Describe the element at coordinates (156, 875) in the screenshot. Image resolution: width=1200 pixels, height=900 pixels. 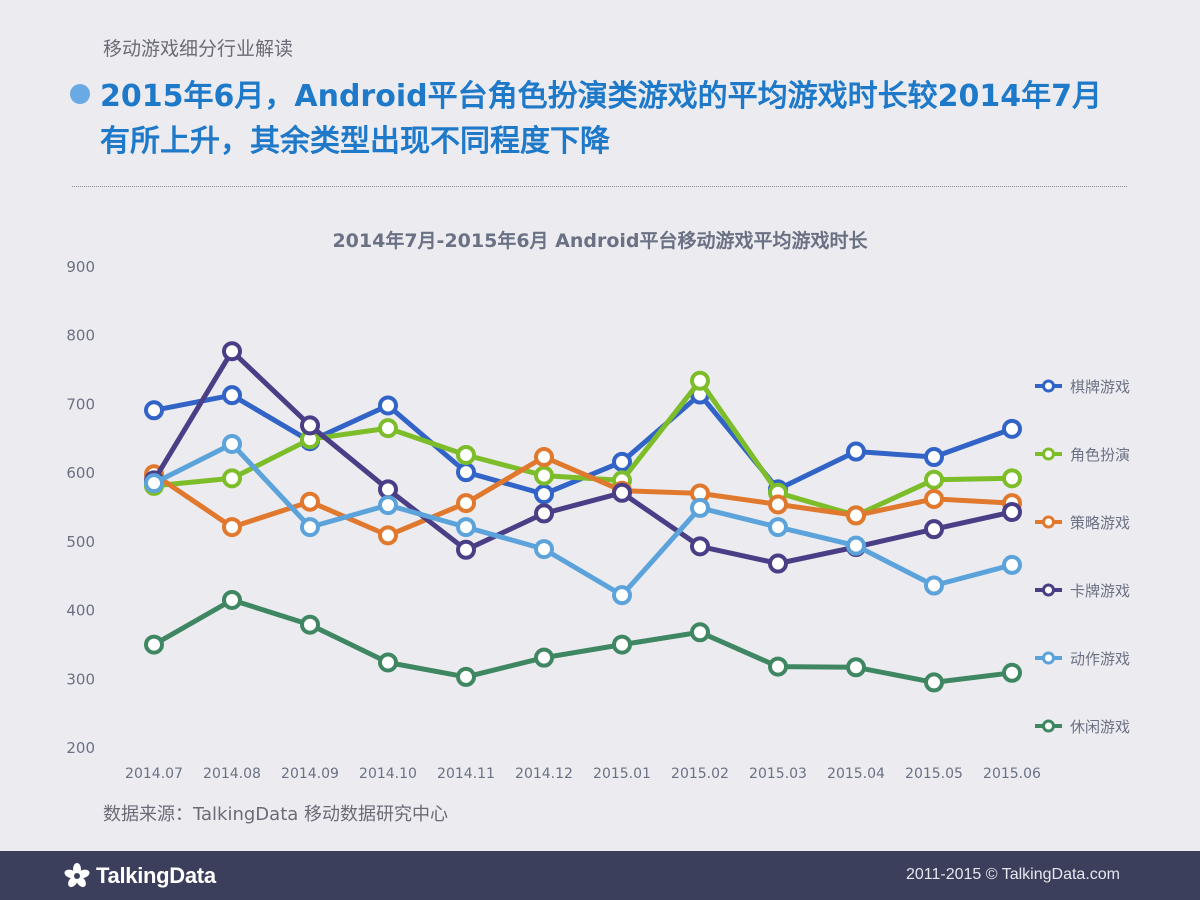
I see `logo-text: TalkingData` at that location.